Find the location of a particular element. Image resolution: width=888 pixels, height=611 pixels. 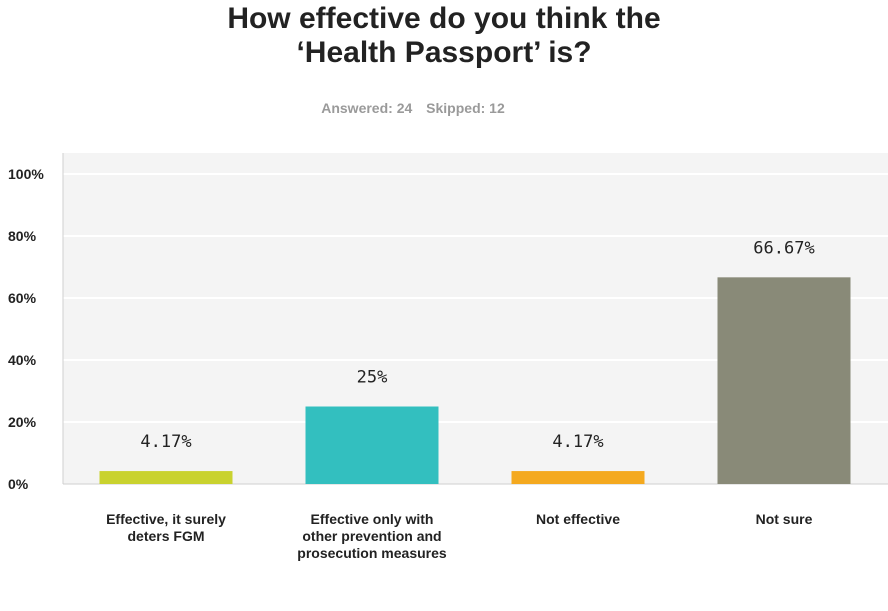

skipped-count: Skipped: 12 is located at coordinates (465, 108).